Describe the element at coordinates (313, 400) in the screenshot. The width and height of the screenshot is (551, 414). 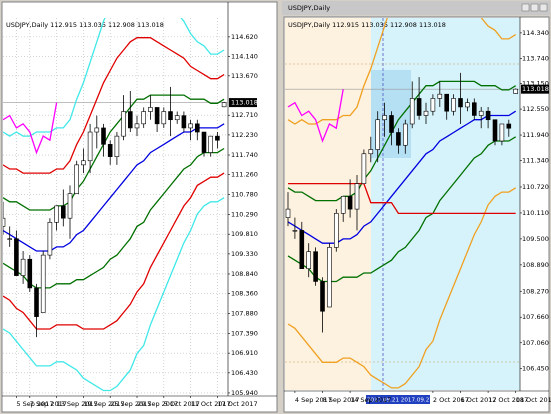
I see `x-tick-label: 4 Sep 2017` at that location.